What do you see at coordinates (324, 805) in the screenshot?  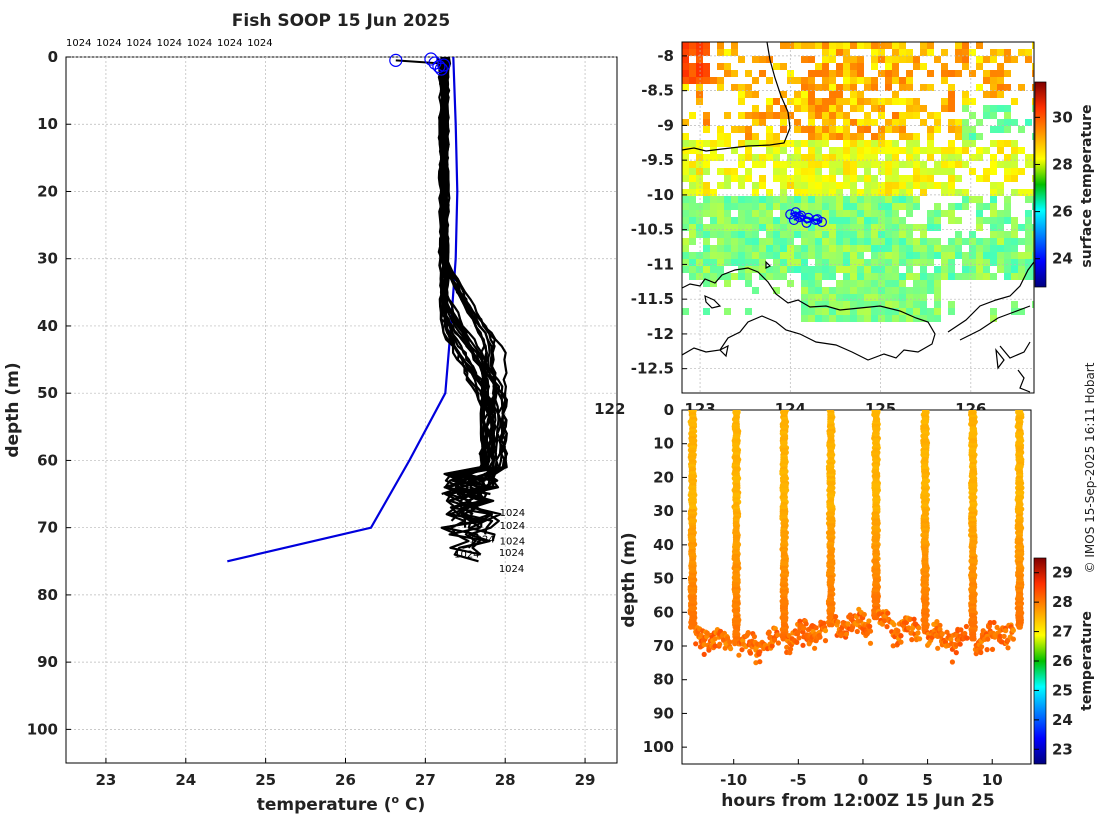 I see `profile-xlabel-main: temperature (` at bounding box center [324, 805].